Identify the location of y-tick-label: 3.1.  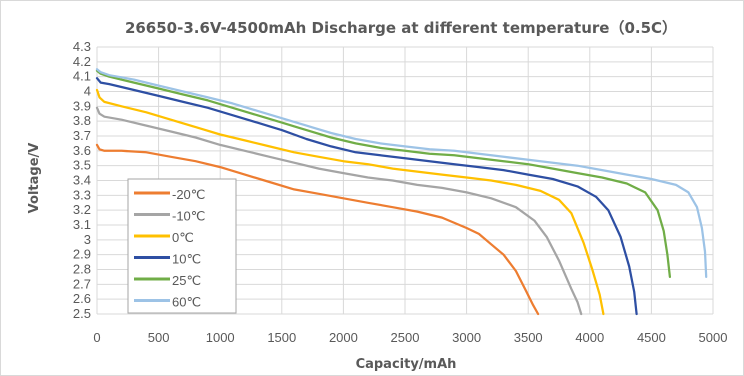
(82, 224).